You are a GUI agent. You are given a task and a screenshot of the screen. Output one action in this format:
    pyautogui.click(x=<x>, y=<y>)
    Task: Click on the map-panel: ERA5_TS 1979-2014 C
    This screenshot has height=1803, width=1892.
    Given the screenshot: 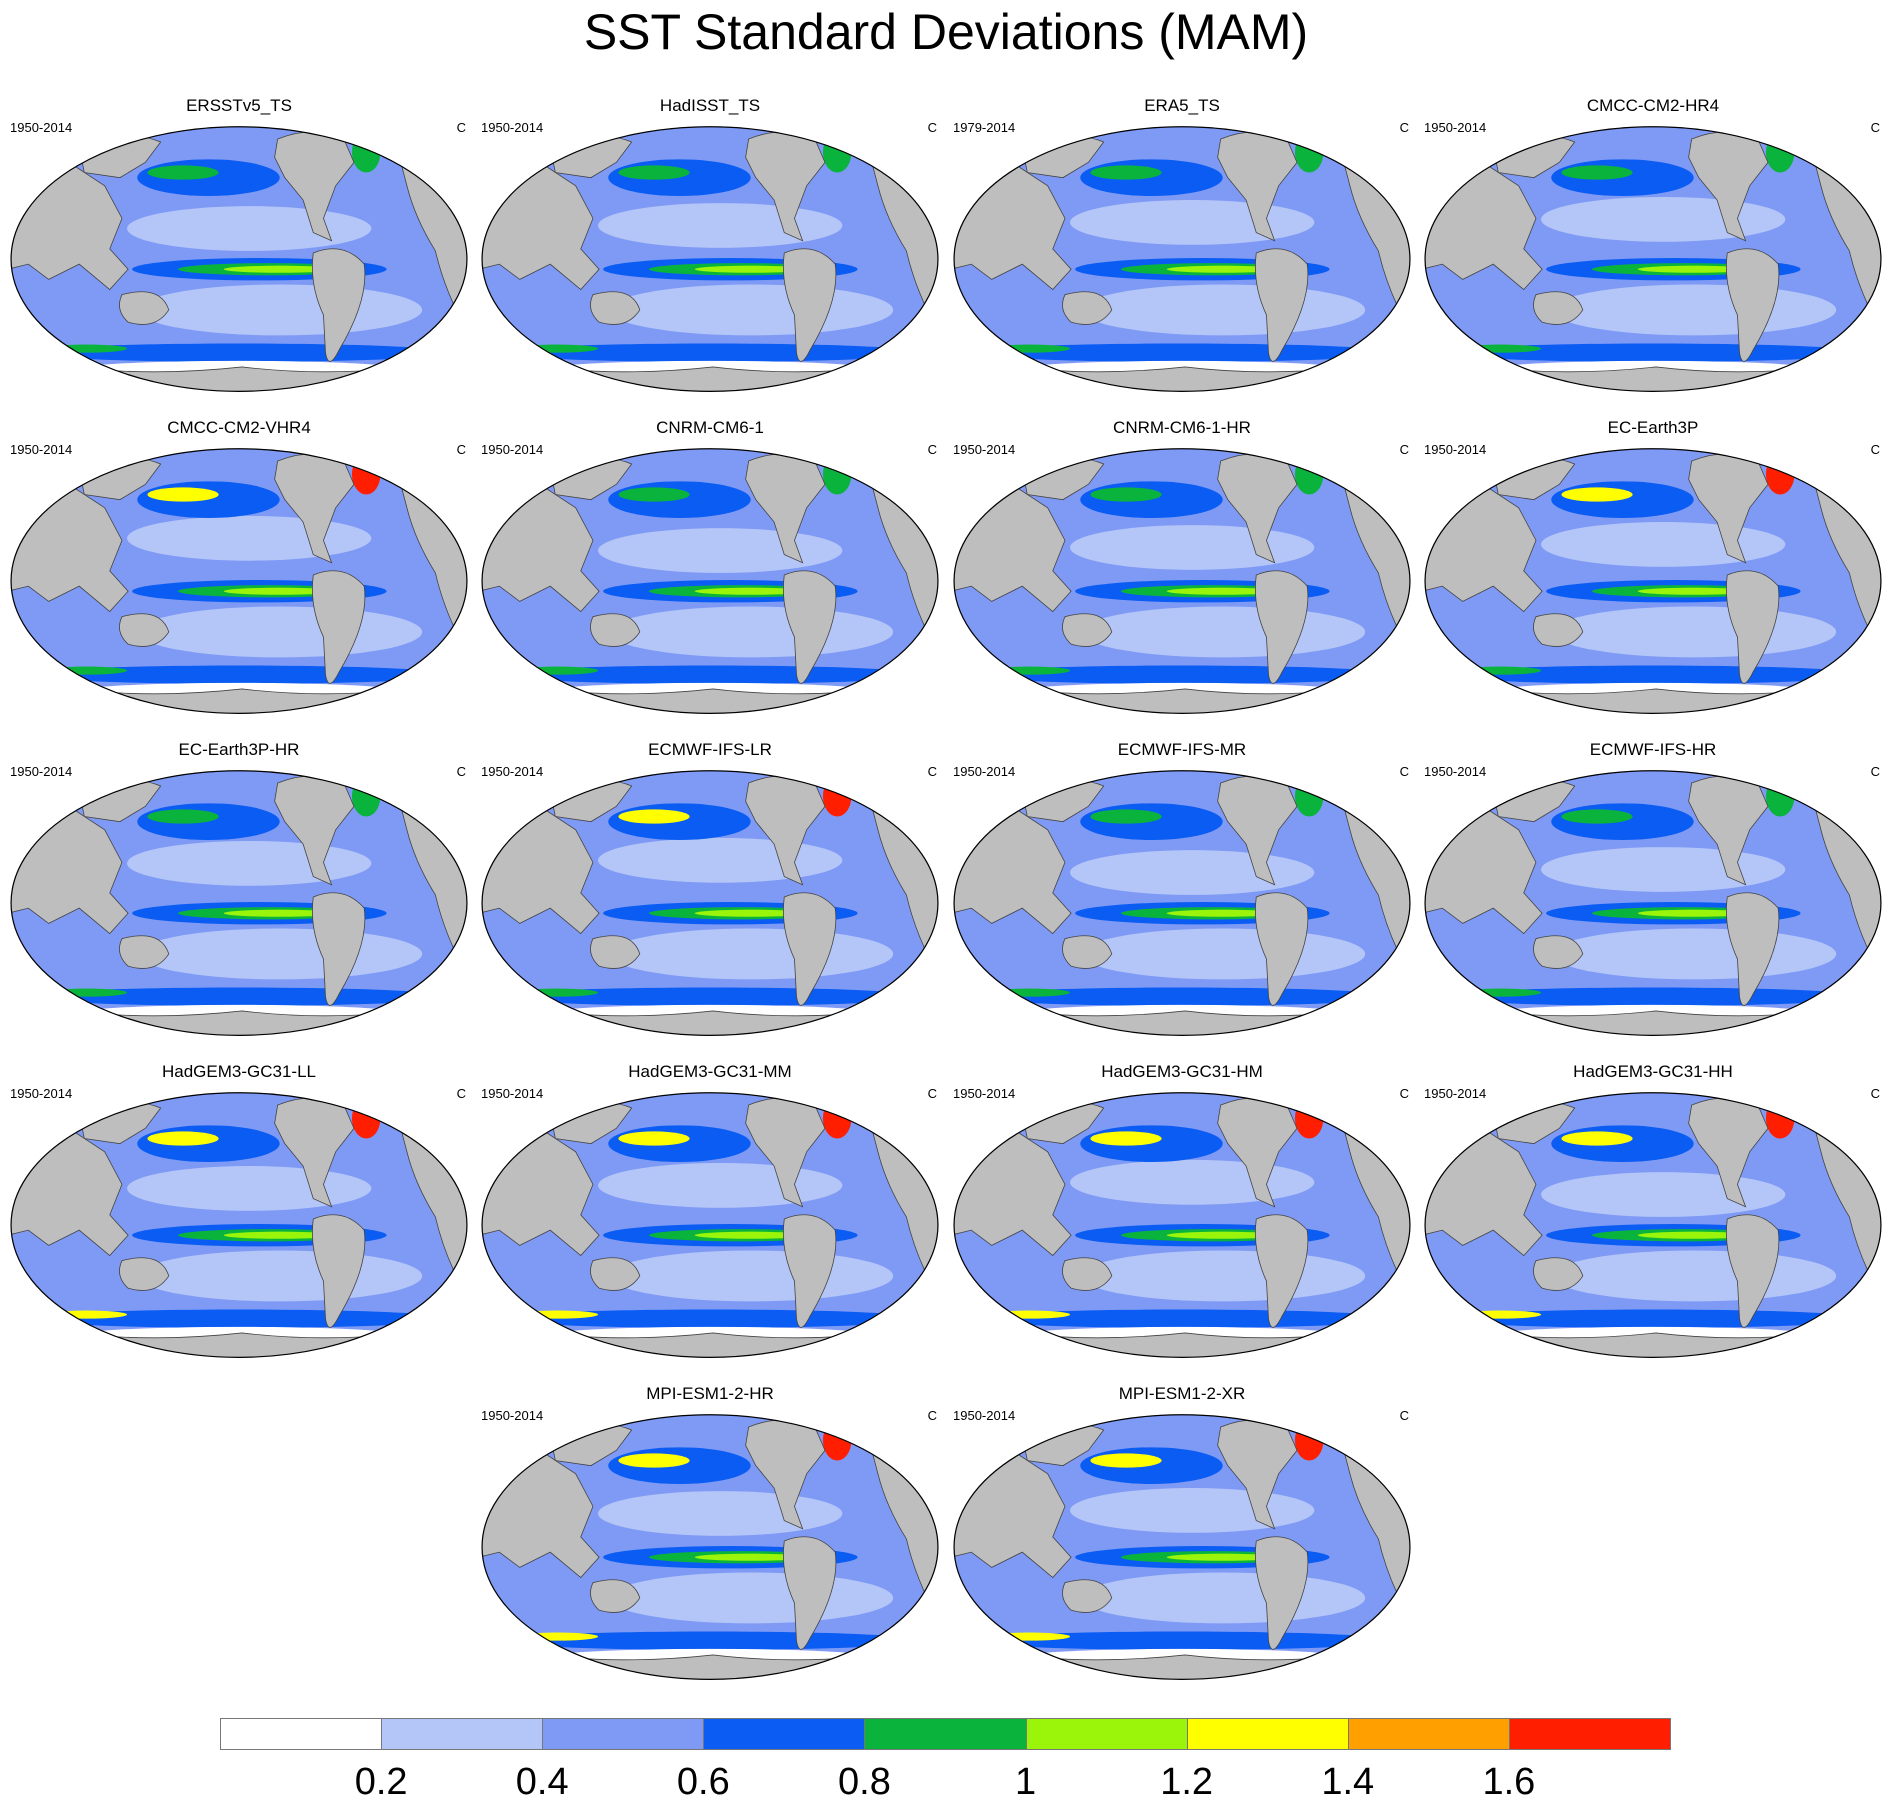 What is the action you would take?
    pyautogui.click(x=1182, y=254)
    